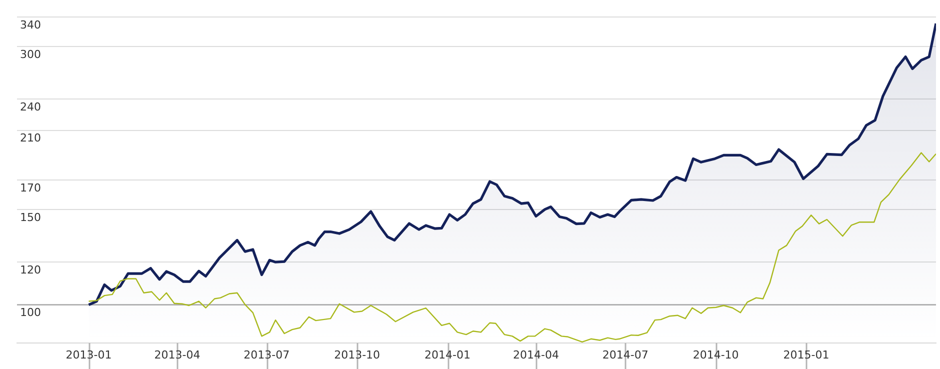 The image size is (940, 369). I want to click on y-tick-label: 240, so click(30, 107).